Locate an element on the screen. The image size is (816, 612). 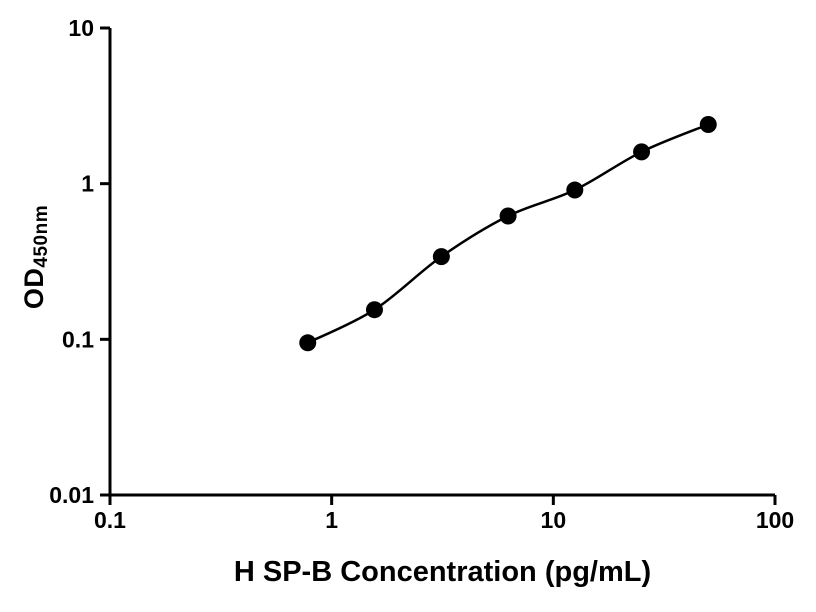
x-tick-label: 10 is located at coordinates (554, 520).